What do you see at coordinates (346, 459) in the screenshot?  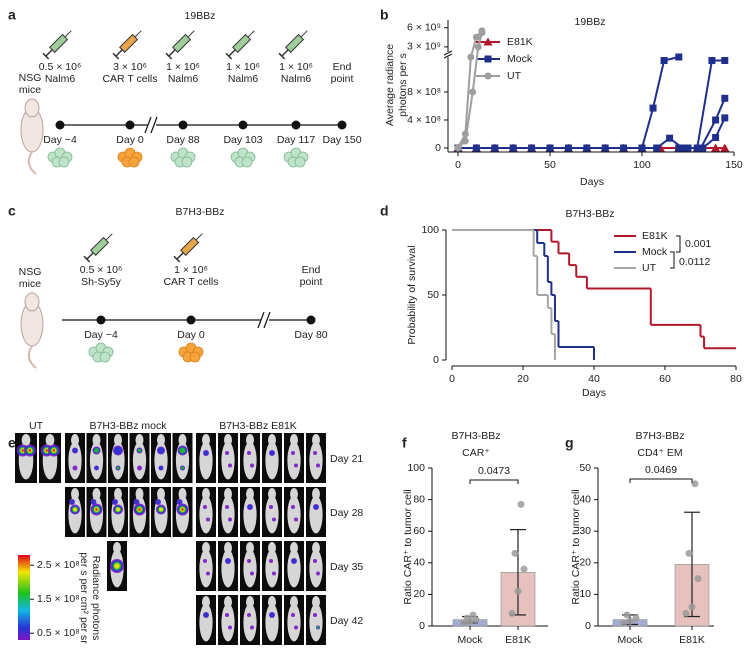 I see `day-label: Day 21` at bounding box center [346, 459].